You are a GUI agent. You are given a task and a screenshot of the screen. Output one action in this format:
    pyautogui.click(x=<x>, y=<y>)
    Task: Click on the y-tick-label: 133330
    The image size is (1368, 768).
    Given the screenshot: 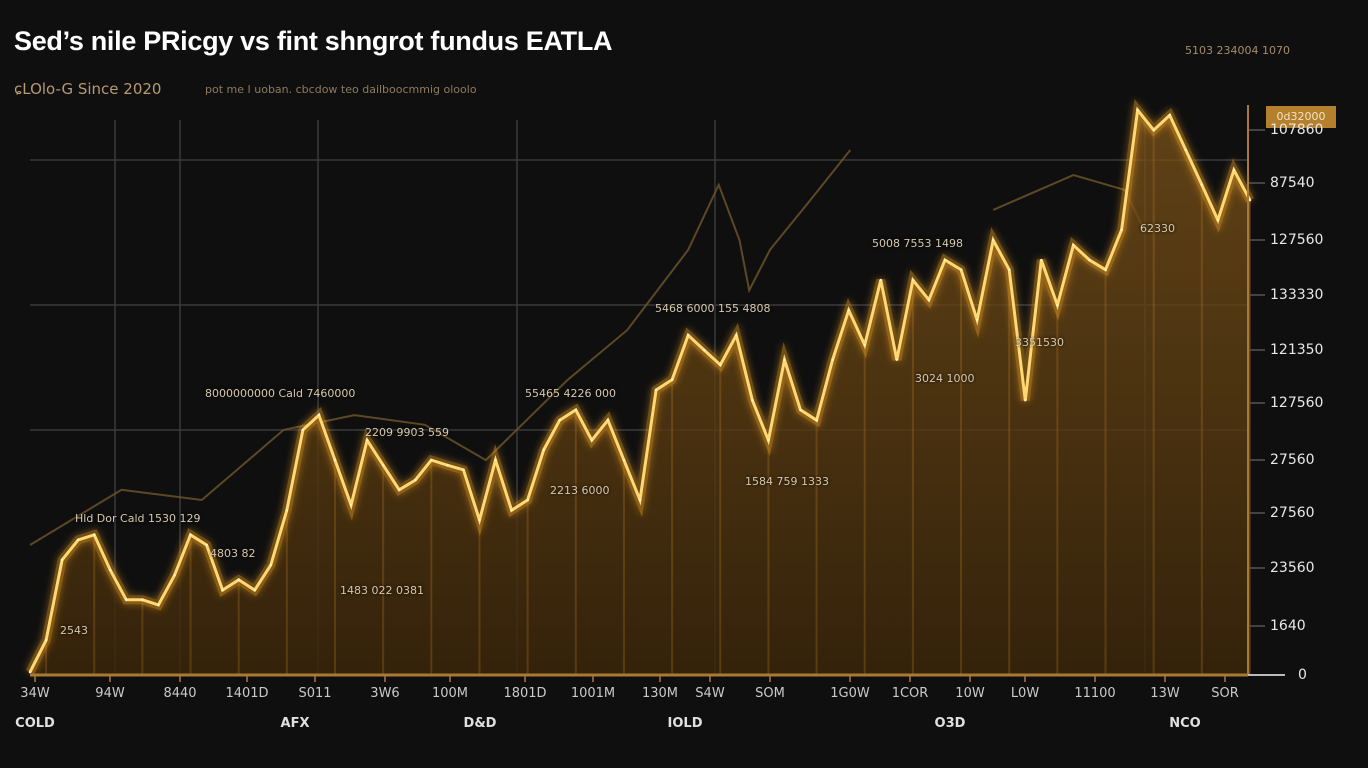 What is the action you would take?
    pyautogui.click(x=1297, y=295)
    